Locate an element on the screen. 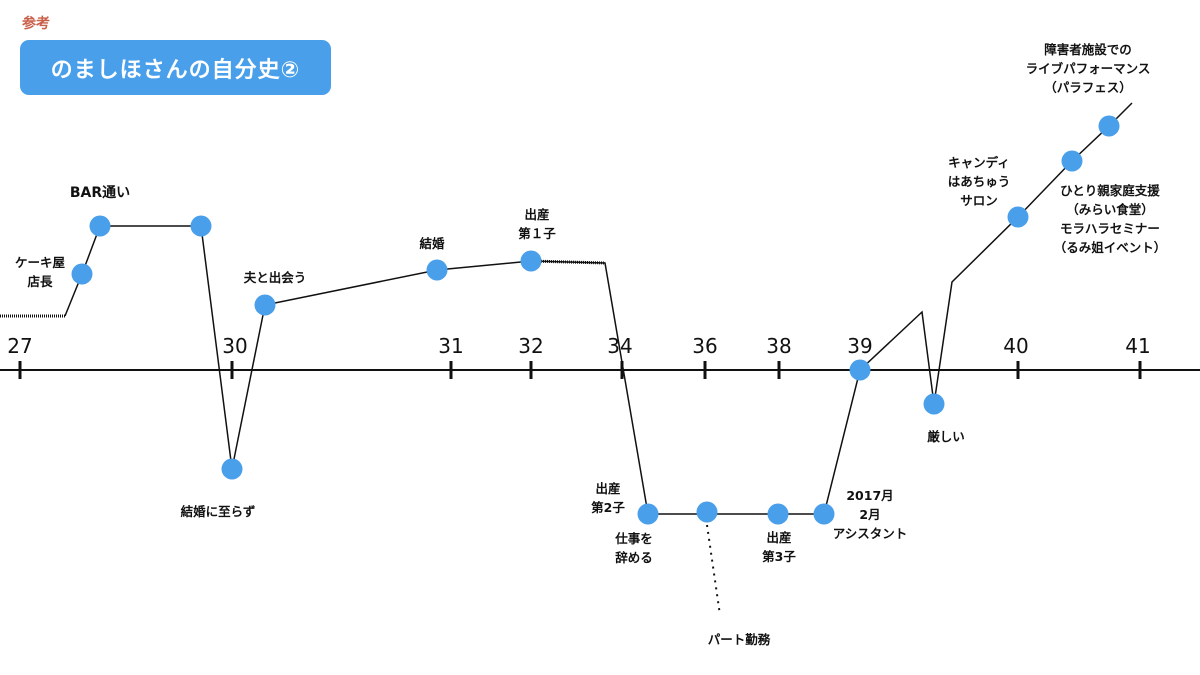 The image size is (1200, 675). event-label-marriage: 結婚 is located at coordinates (432, 243).